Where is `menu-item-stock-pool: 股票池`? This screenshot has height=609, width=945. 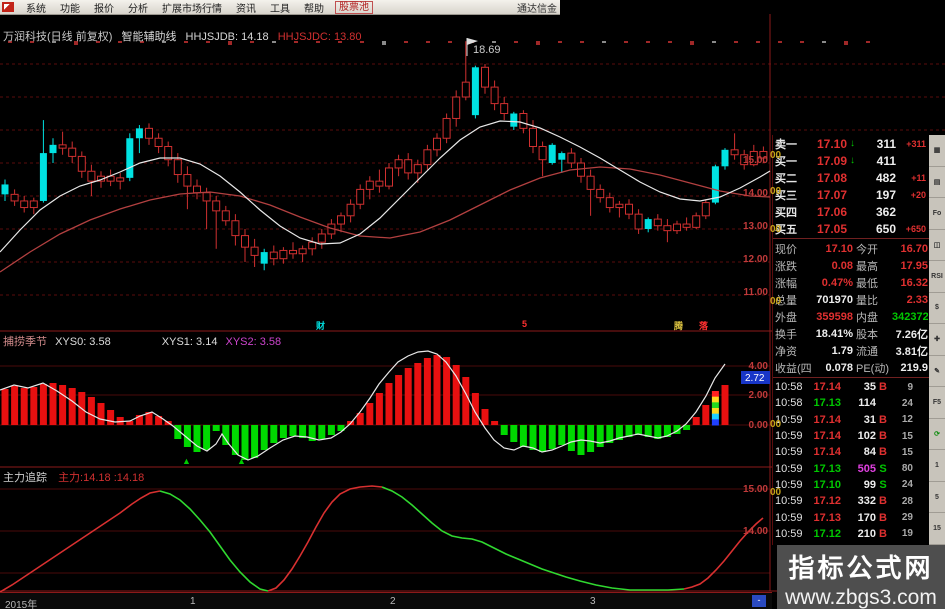 menu-item-stock-pool: 股票池 is located at coordinates (354, 7).